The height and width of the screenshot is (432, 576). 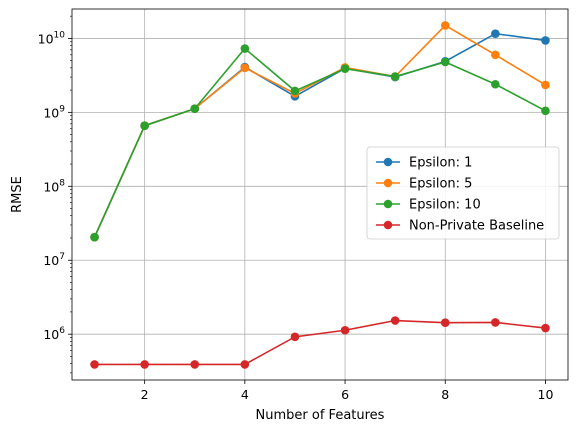 I want to click on y-tick-label-exponent: 10, so click(x=60, y=35).